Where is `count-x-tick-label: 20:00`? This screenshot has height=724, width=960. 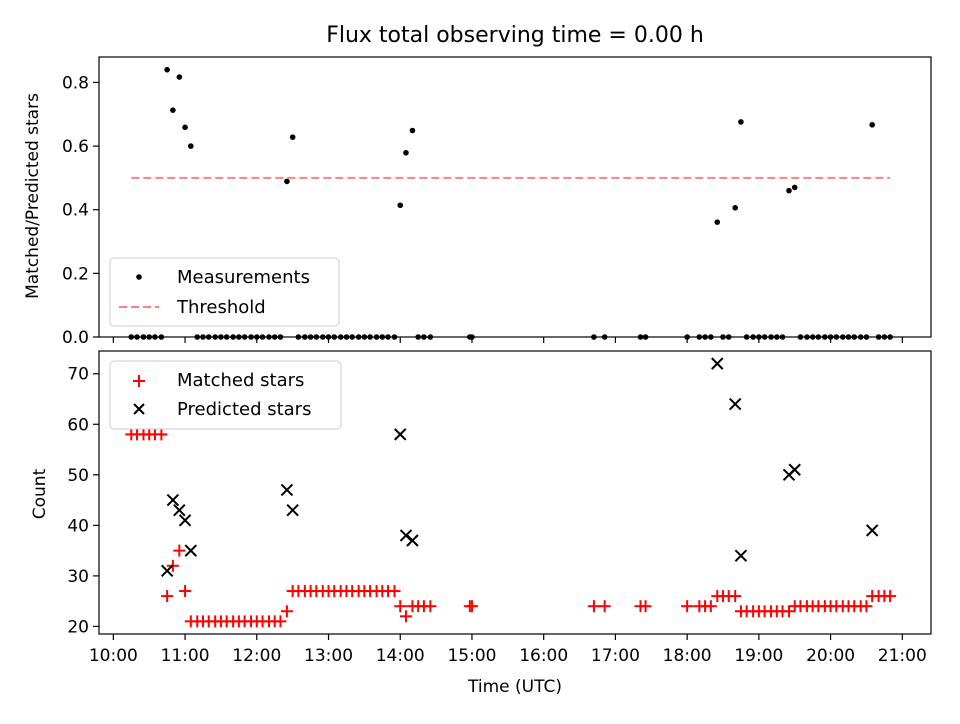
count-x-tick-label: 20:00 is located at coordinates (830, 656).